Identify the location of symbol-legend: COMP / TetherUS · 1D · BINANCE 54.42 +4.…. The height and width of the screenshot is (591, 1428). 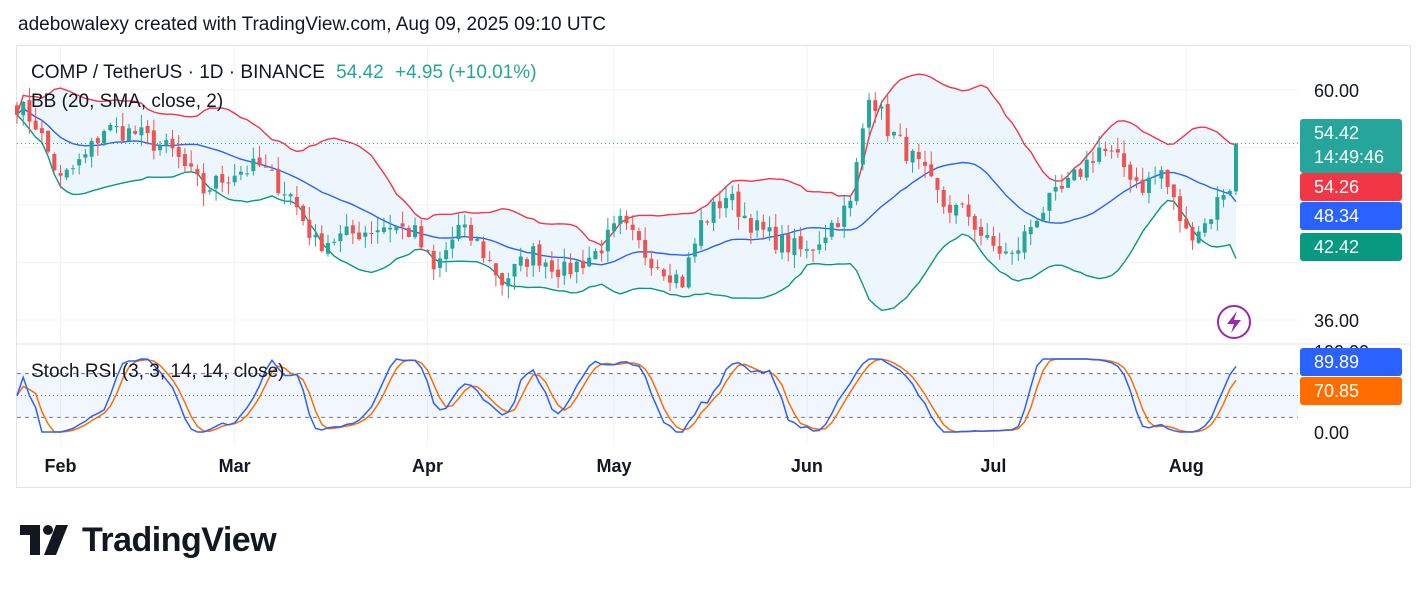
(284, 73).